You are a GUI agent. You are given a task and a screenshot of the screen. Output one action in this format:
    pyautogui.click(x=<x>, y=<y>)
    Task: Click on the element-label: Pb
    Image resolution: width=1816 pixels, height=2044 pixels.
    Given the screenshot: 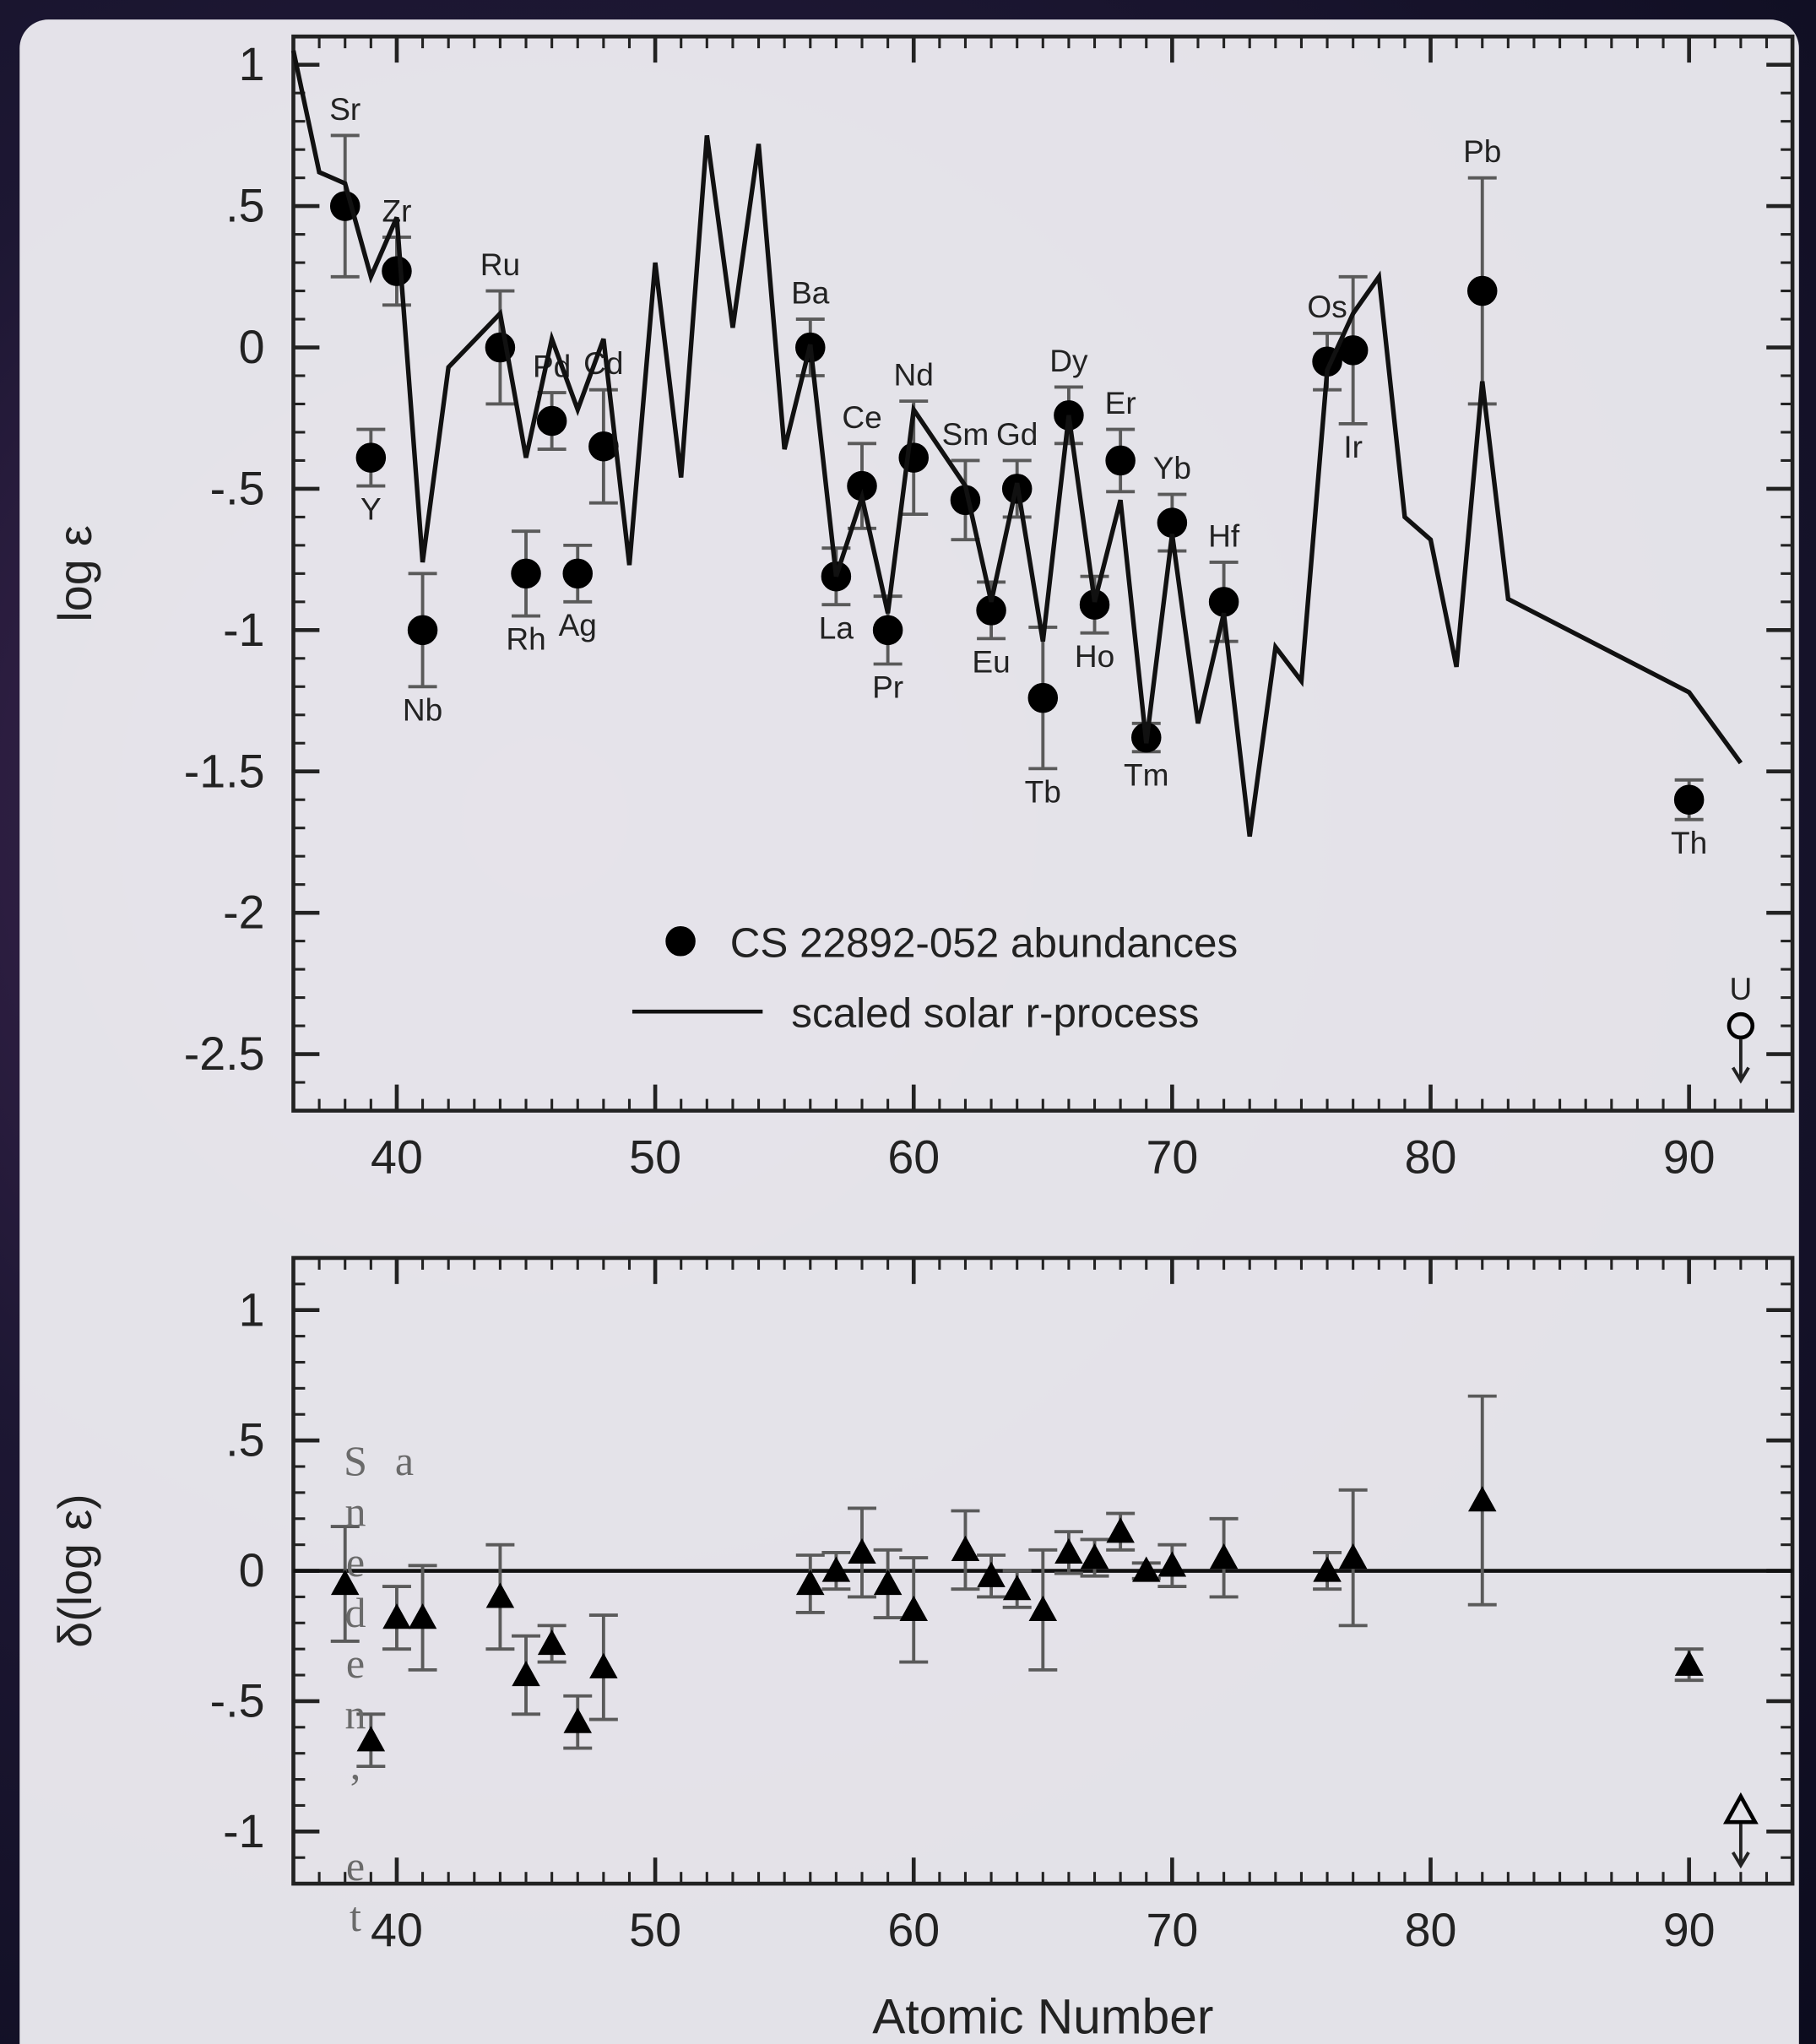 What is the action you would take?
    pyautogui.click(x=1482, y=151)
    